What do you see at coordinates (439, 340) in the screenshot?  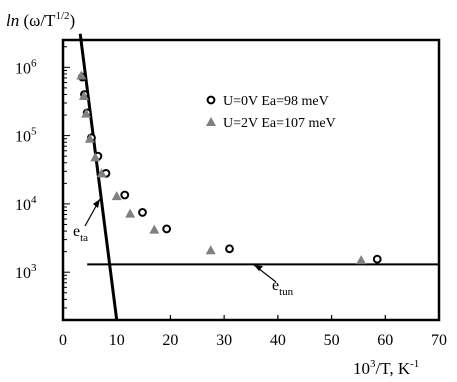 I see `x-tick-label: 70` at bounding box center [439, 340].